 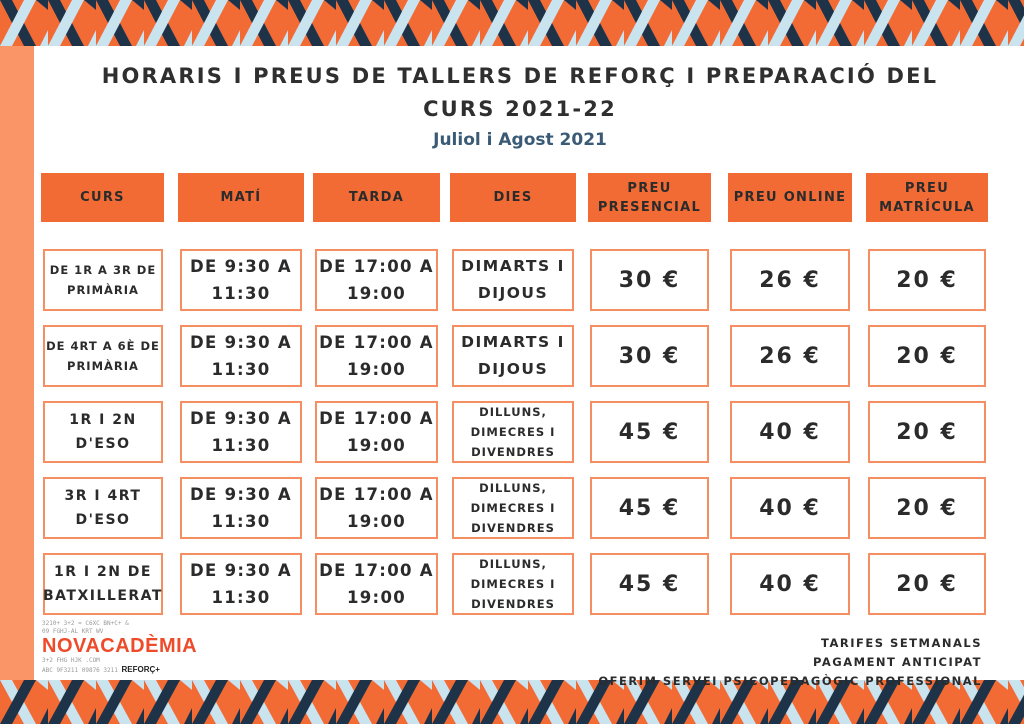 I want to click on row-2-mati-line1: DE 9:30 A, so click(x=241, y=342).